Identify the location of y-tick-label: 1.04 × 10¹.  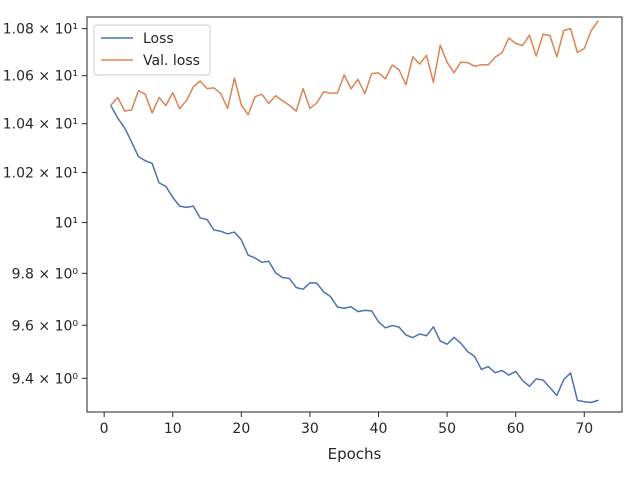
(40, 125).